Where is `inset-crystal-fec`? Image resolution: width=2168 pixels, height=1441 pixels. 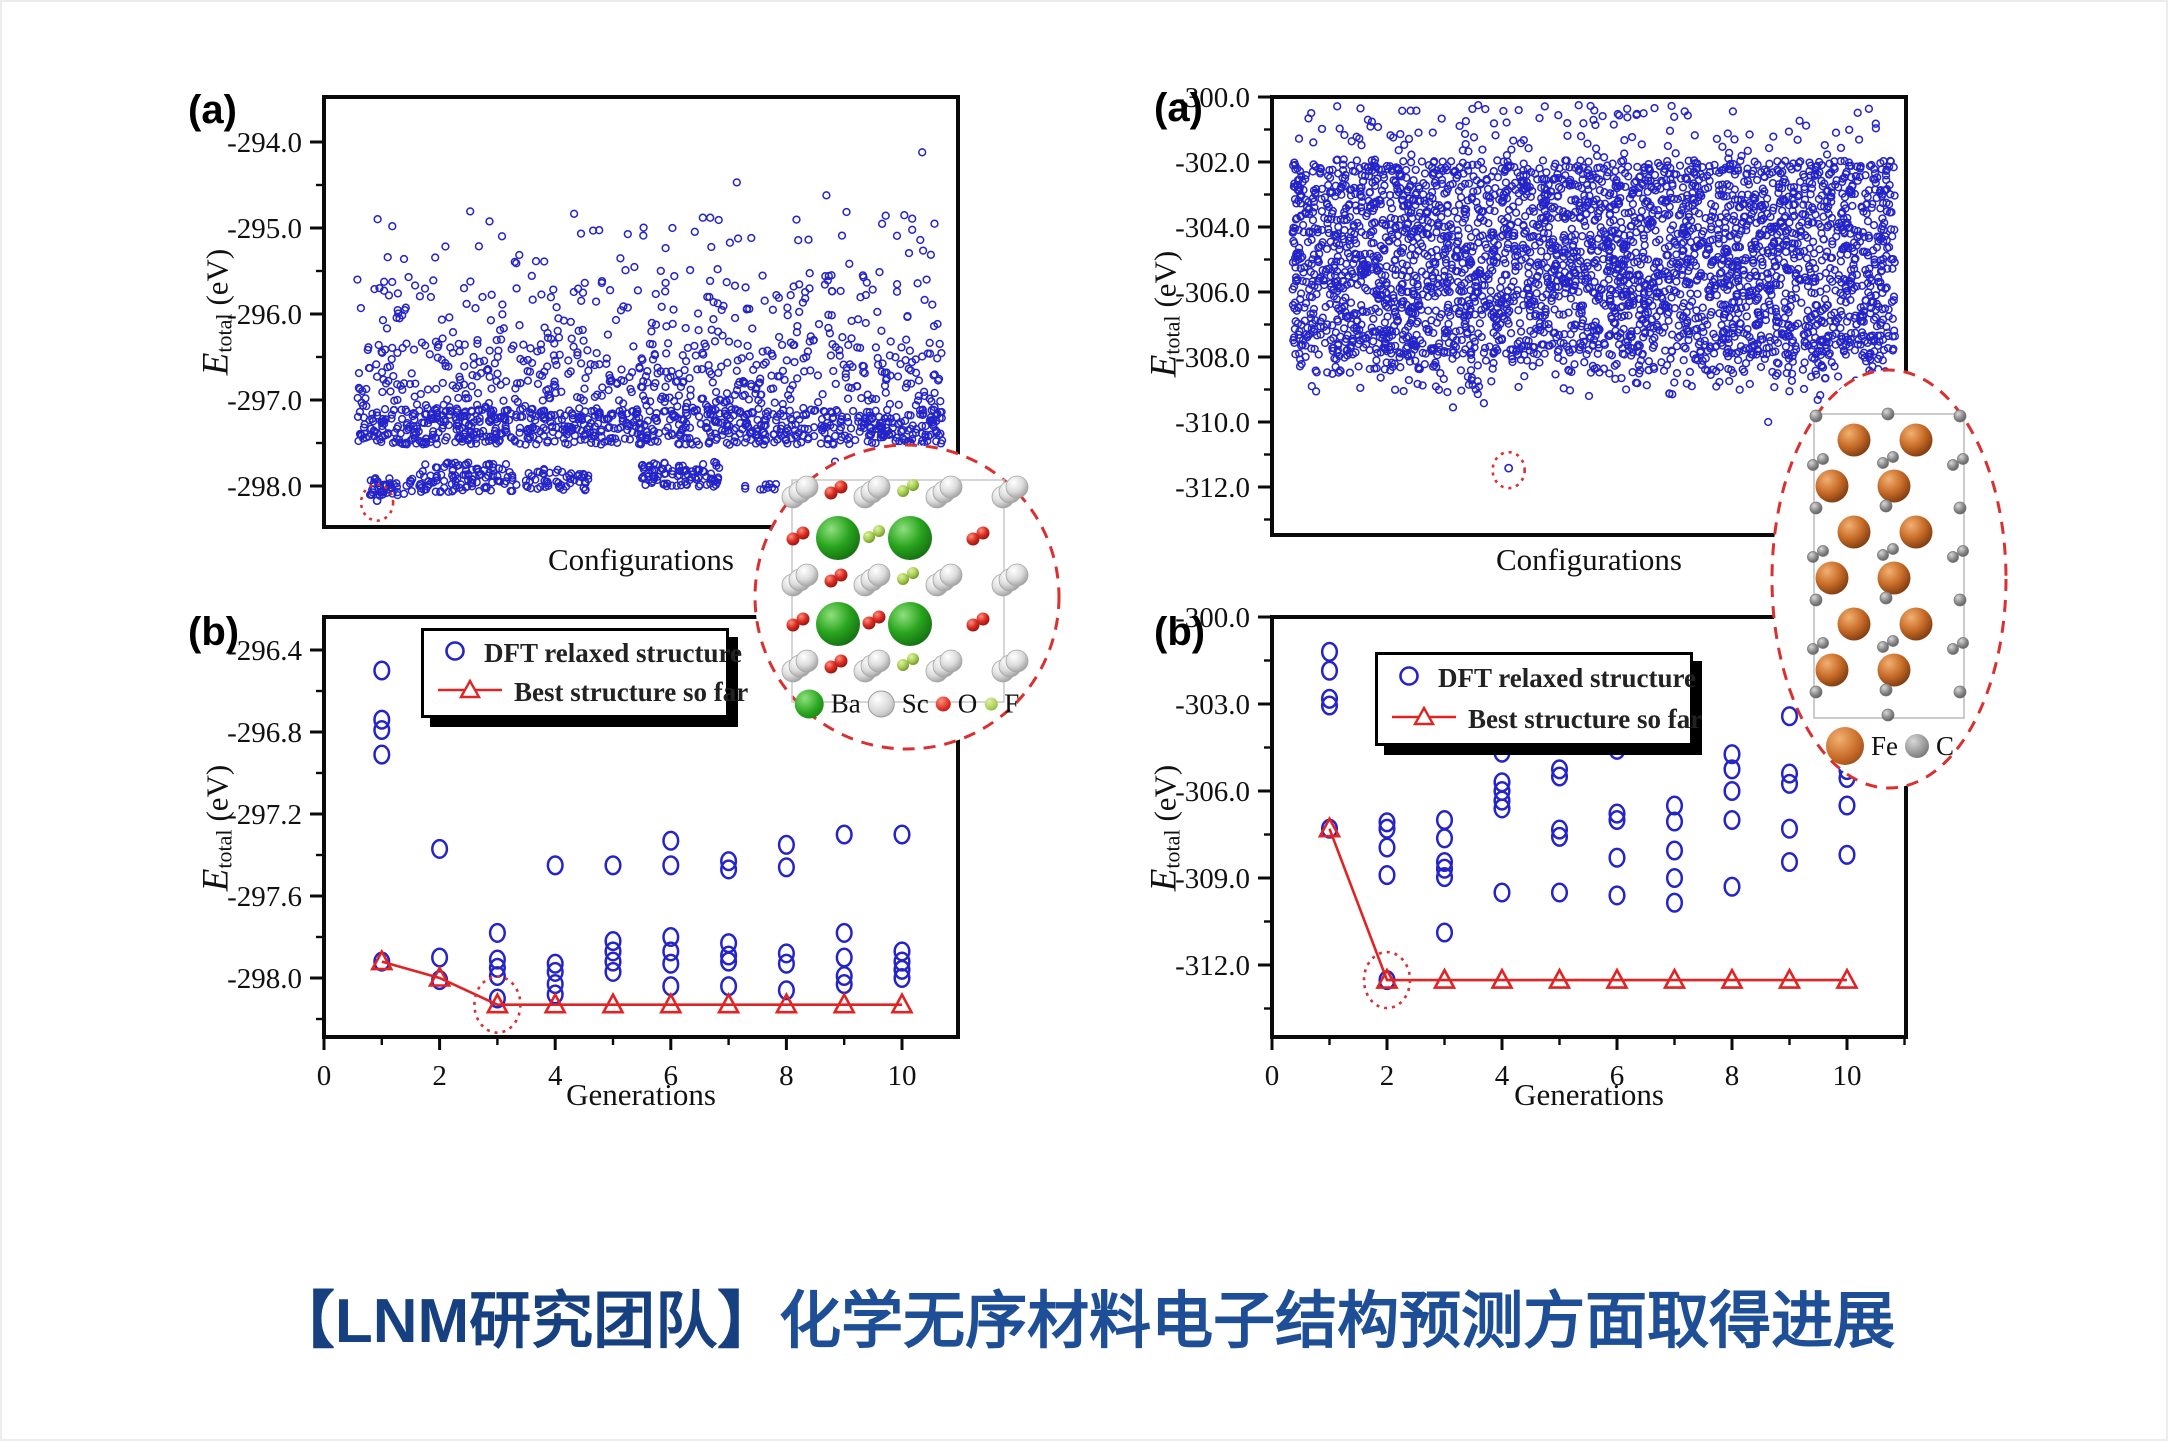
inset-crystal-fec is located at coordinates (1889, 579).